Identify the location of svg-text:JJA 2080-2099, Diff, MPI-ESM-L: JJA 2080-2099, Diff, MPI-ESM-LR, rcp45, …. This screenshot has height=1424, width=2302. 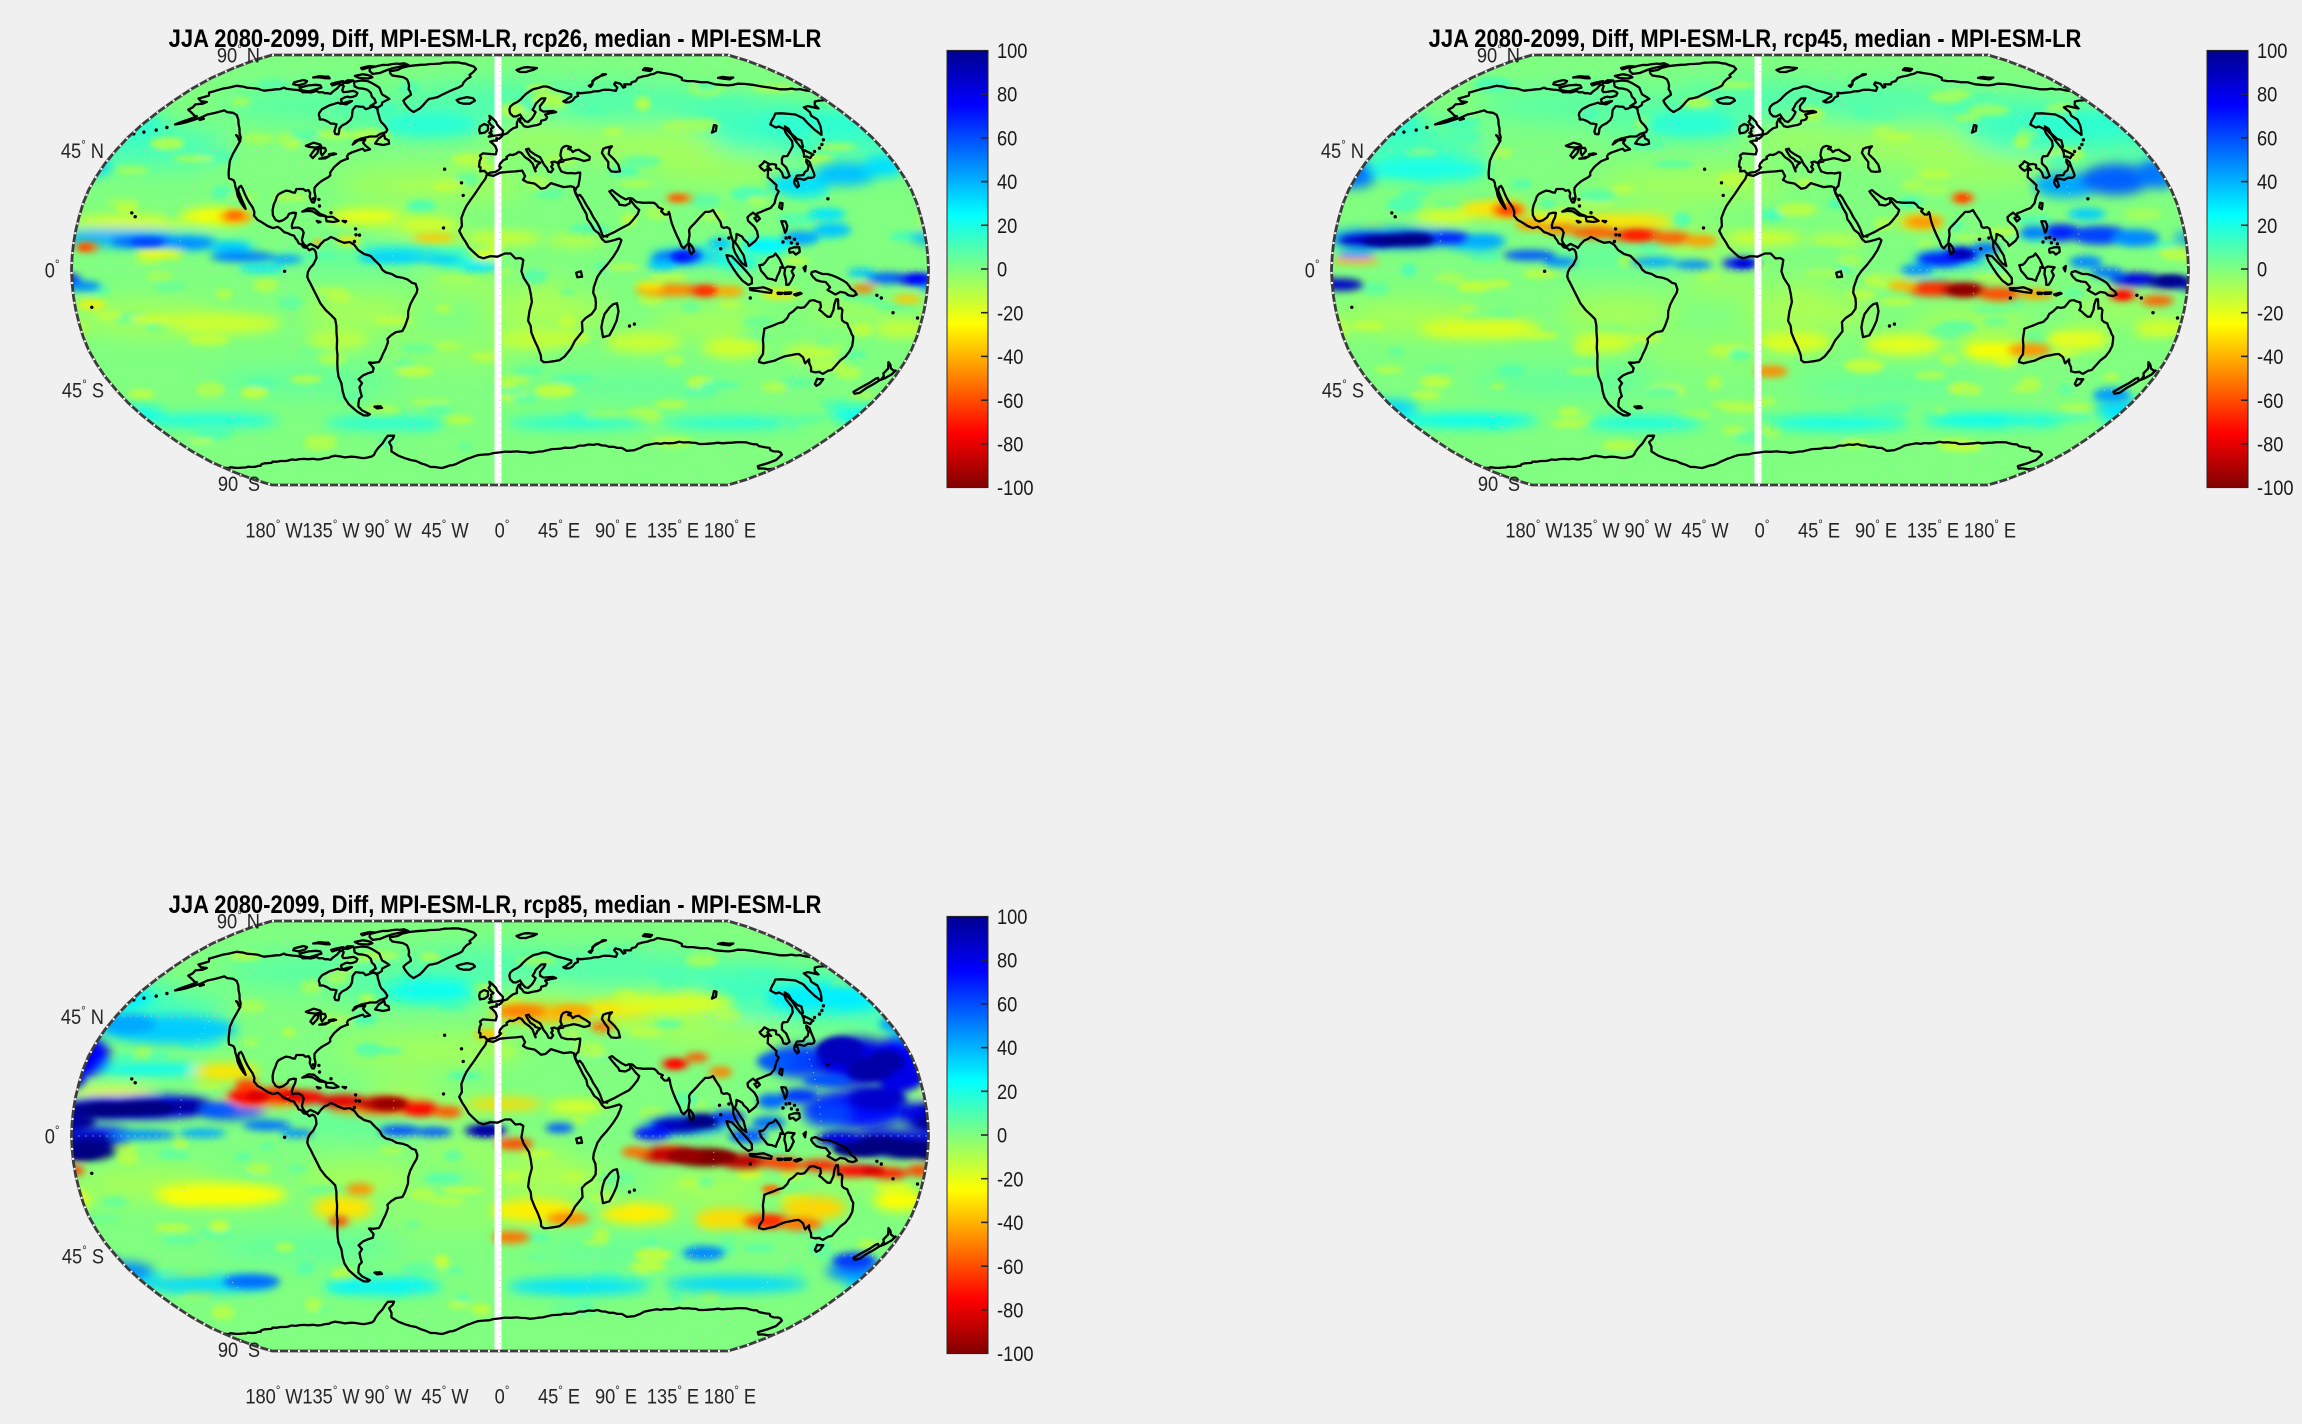
(1755, 39).